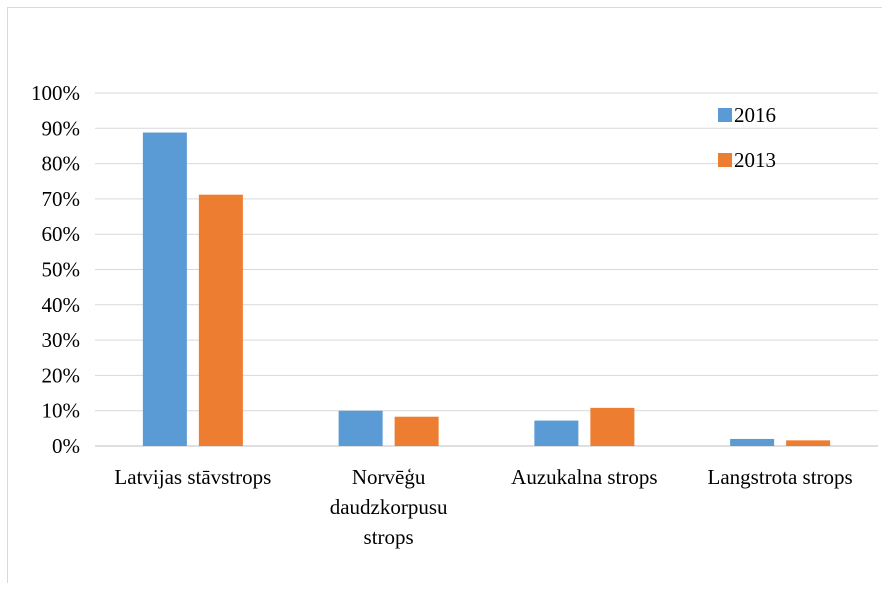 This screenshot has width=890, height=589. I want to click on y-tick-label: 80%, so click(61, 164).